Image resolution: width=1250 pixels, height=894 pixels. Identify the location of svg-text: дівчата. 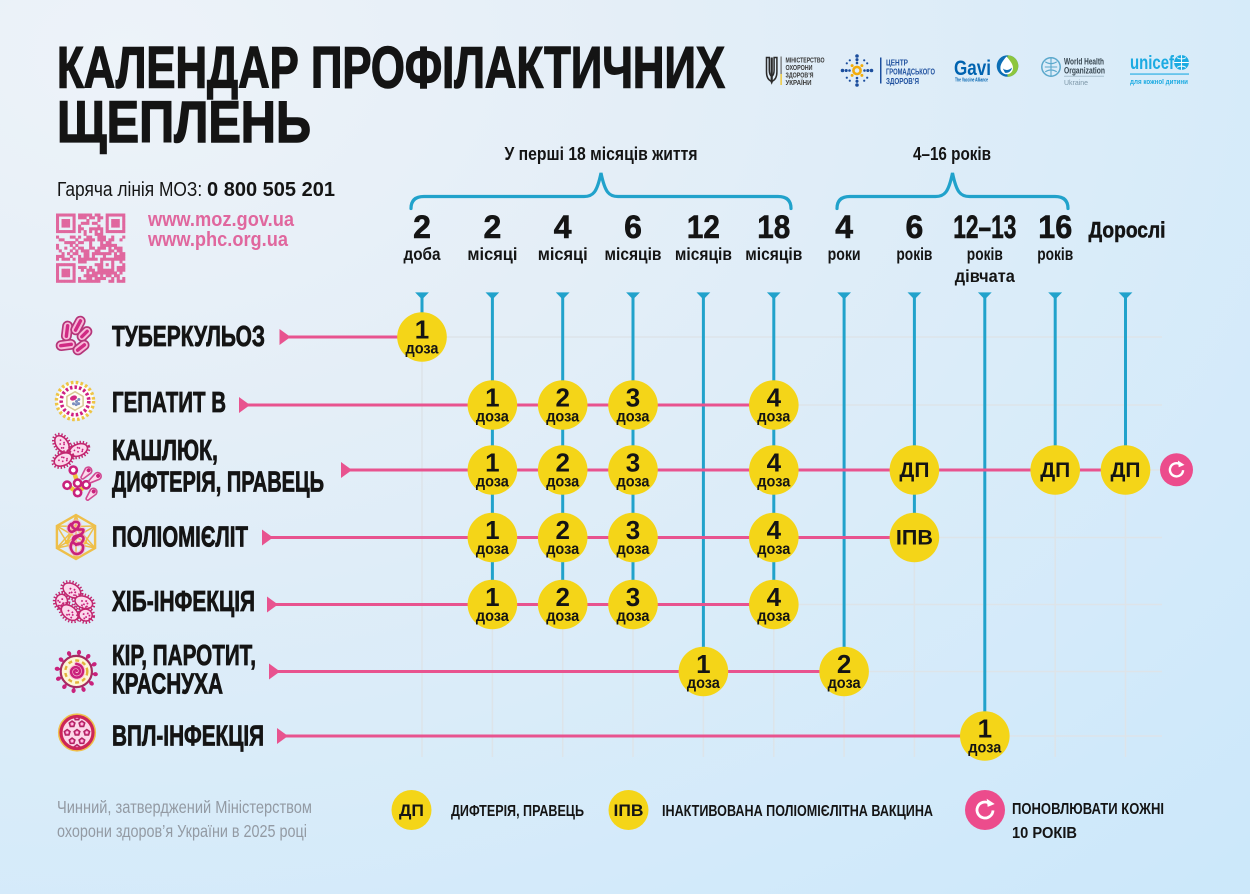
(985, 276).